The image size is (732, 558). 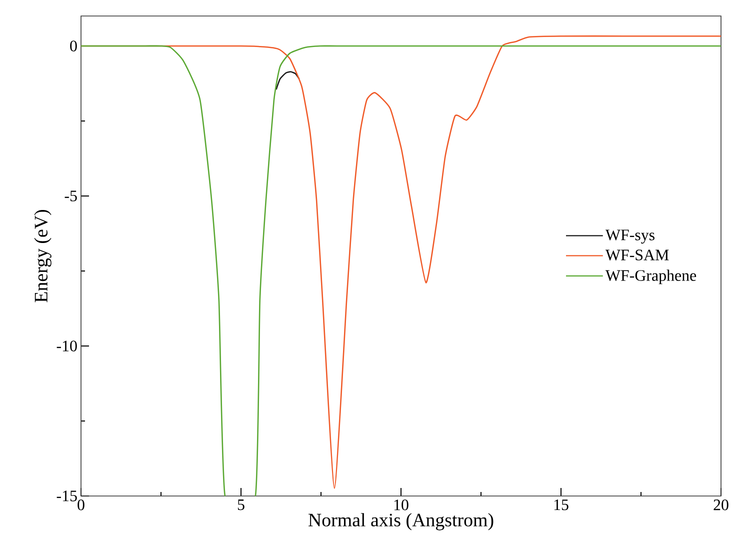 I want to click on y-tick-label: -5, so click(x=70, y=196).